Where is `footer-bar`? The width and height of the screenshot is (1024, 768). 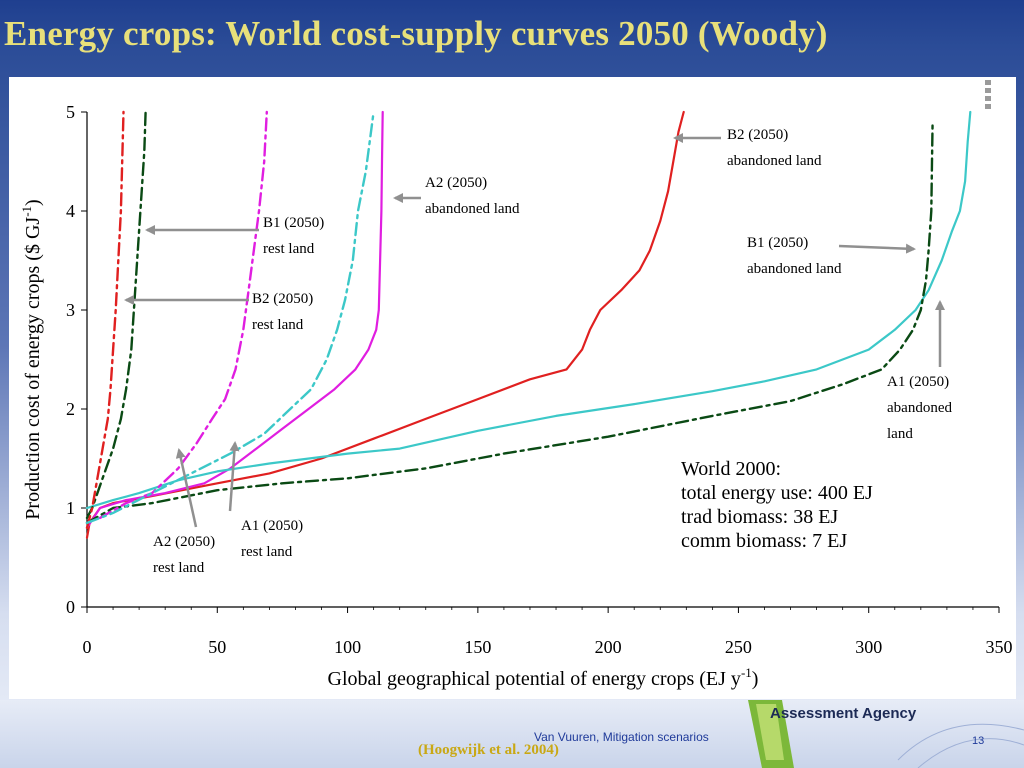
footer-bar is located at coordinates (512, 734).